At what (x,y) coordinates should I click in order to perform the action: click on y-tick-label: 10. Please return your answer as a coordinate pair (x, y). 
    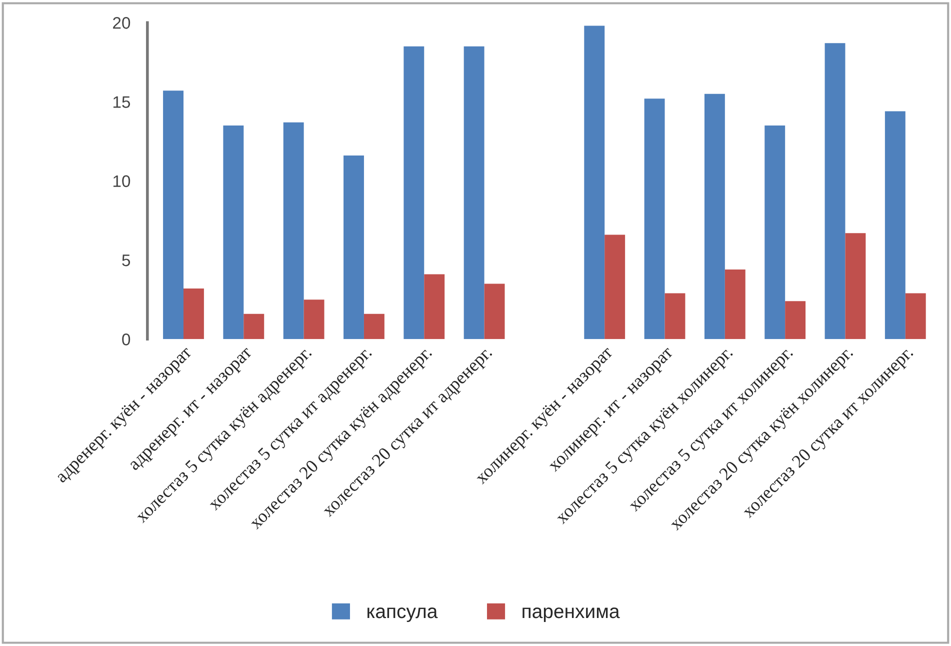
    Looking at the image, I should click on (121, 181).